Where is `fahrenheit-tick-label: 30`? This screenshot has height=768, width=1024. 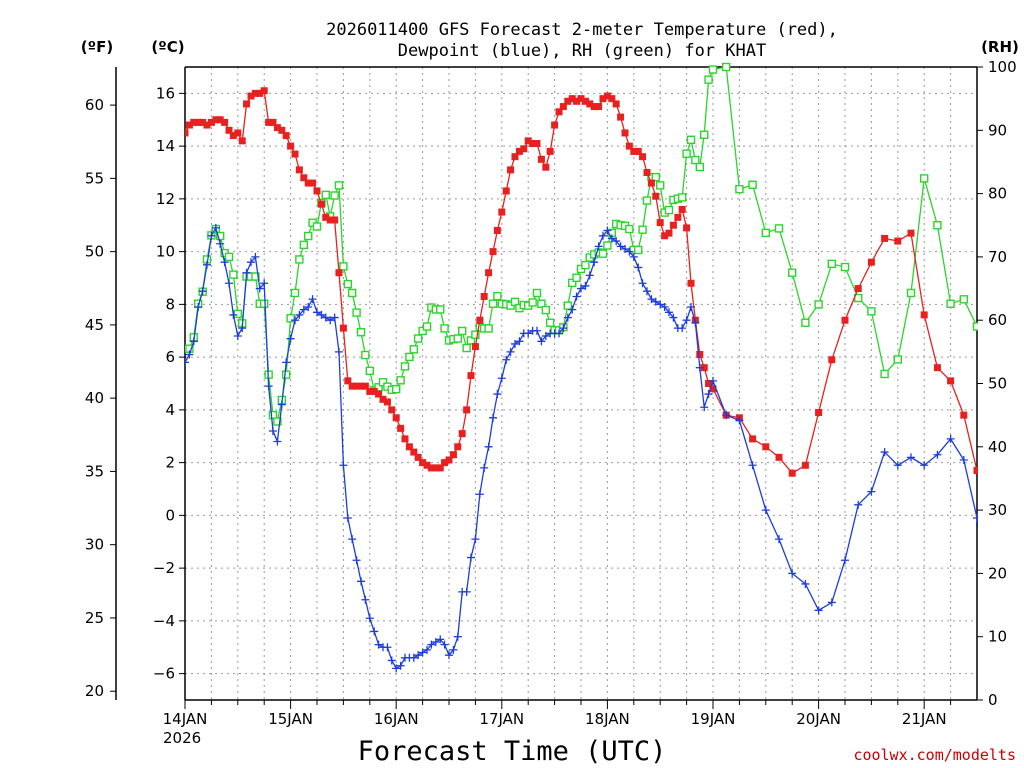
fahrenheit-tick-label: 30 is located at coordinates (94, 545).